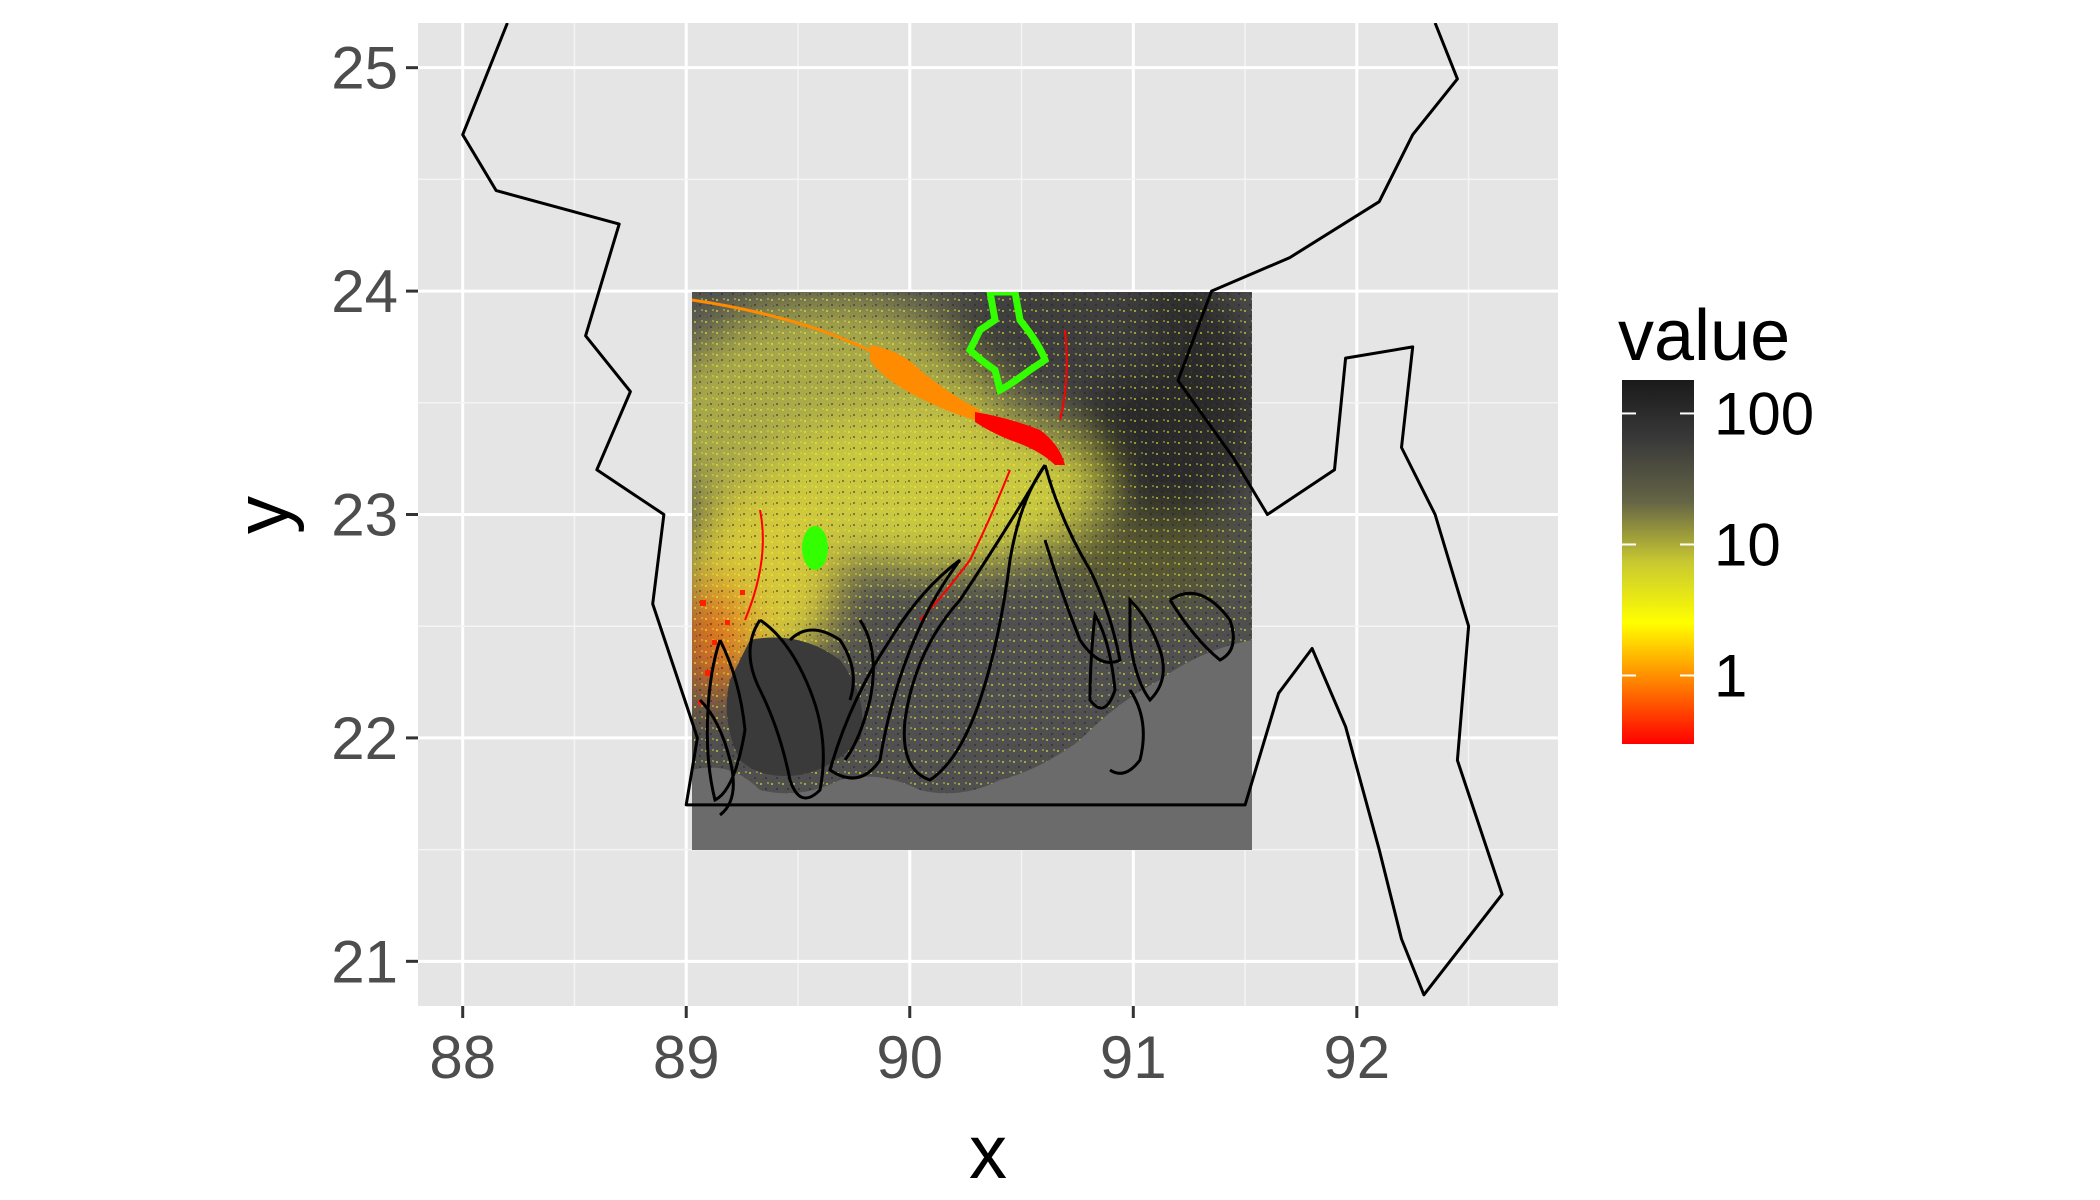 The width and height of the screenshot is (2100, 1200). I want to click on legend-break-label: 1, so click(1730, 675).